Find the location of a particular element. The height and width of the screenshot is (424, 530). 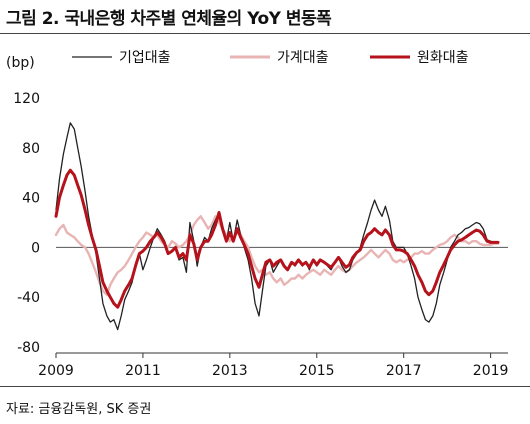

x-tick-label: 2013 is located at coordinates (230, 371).